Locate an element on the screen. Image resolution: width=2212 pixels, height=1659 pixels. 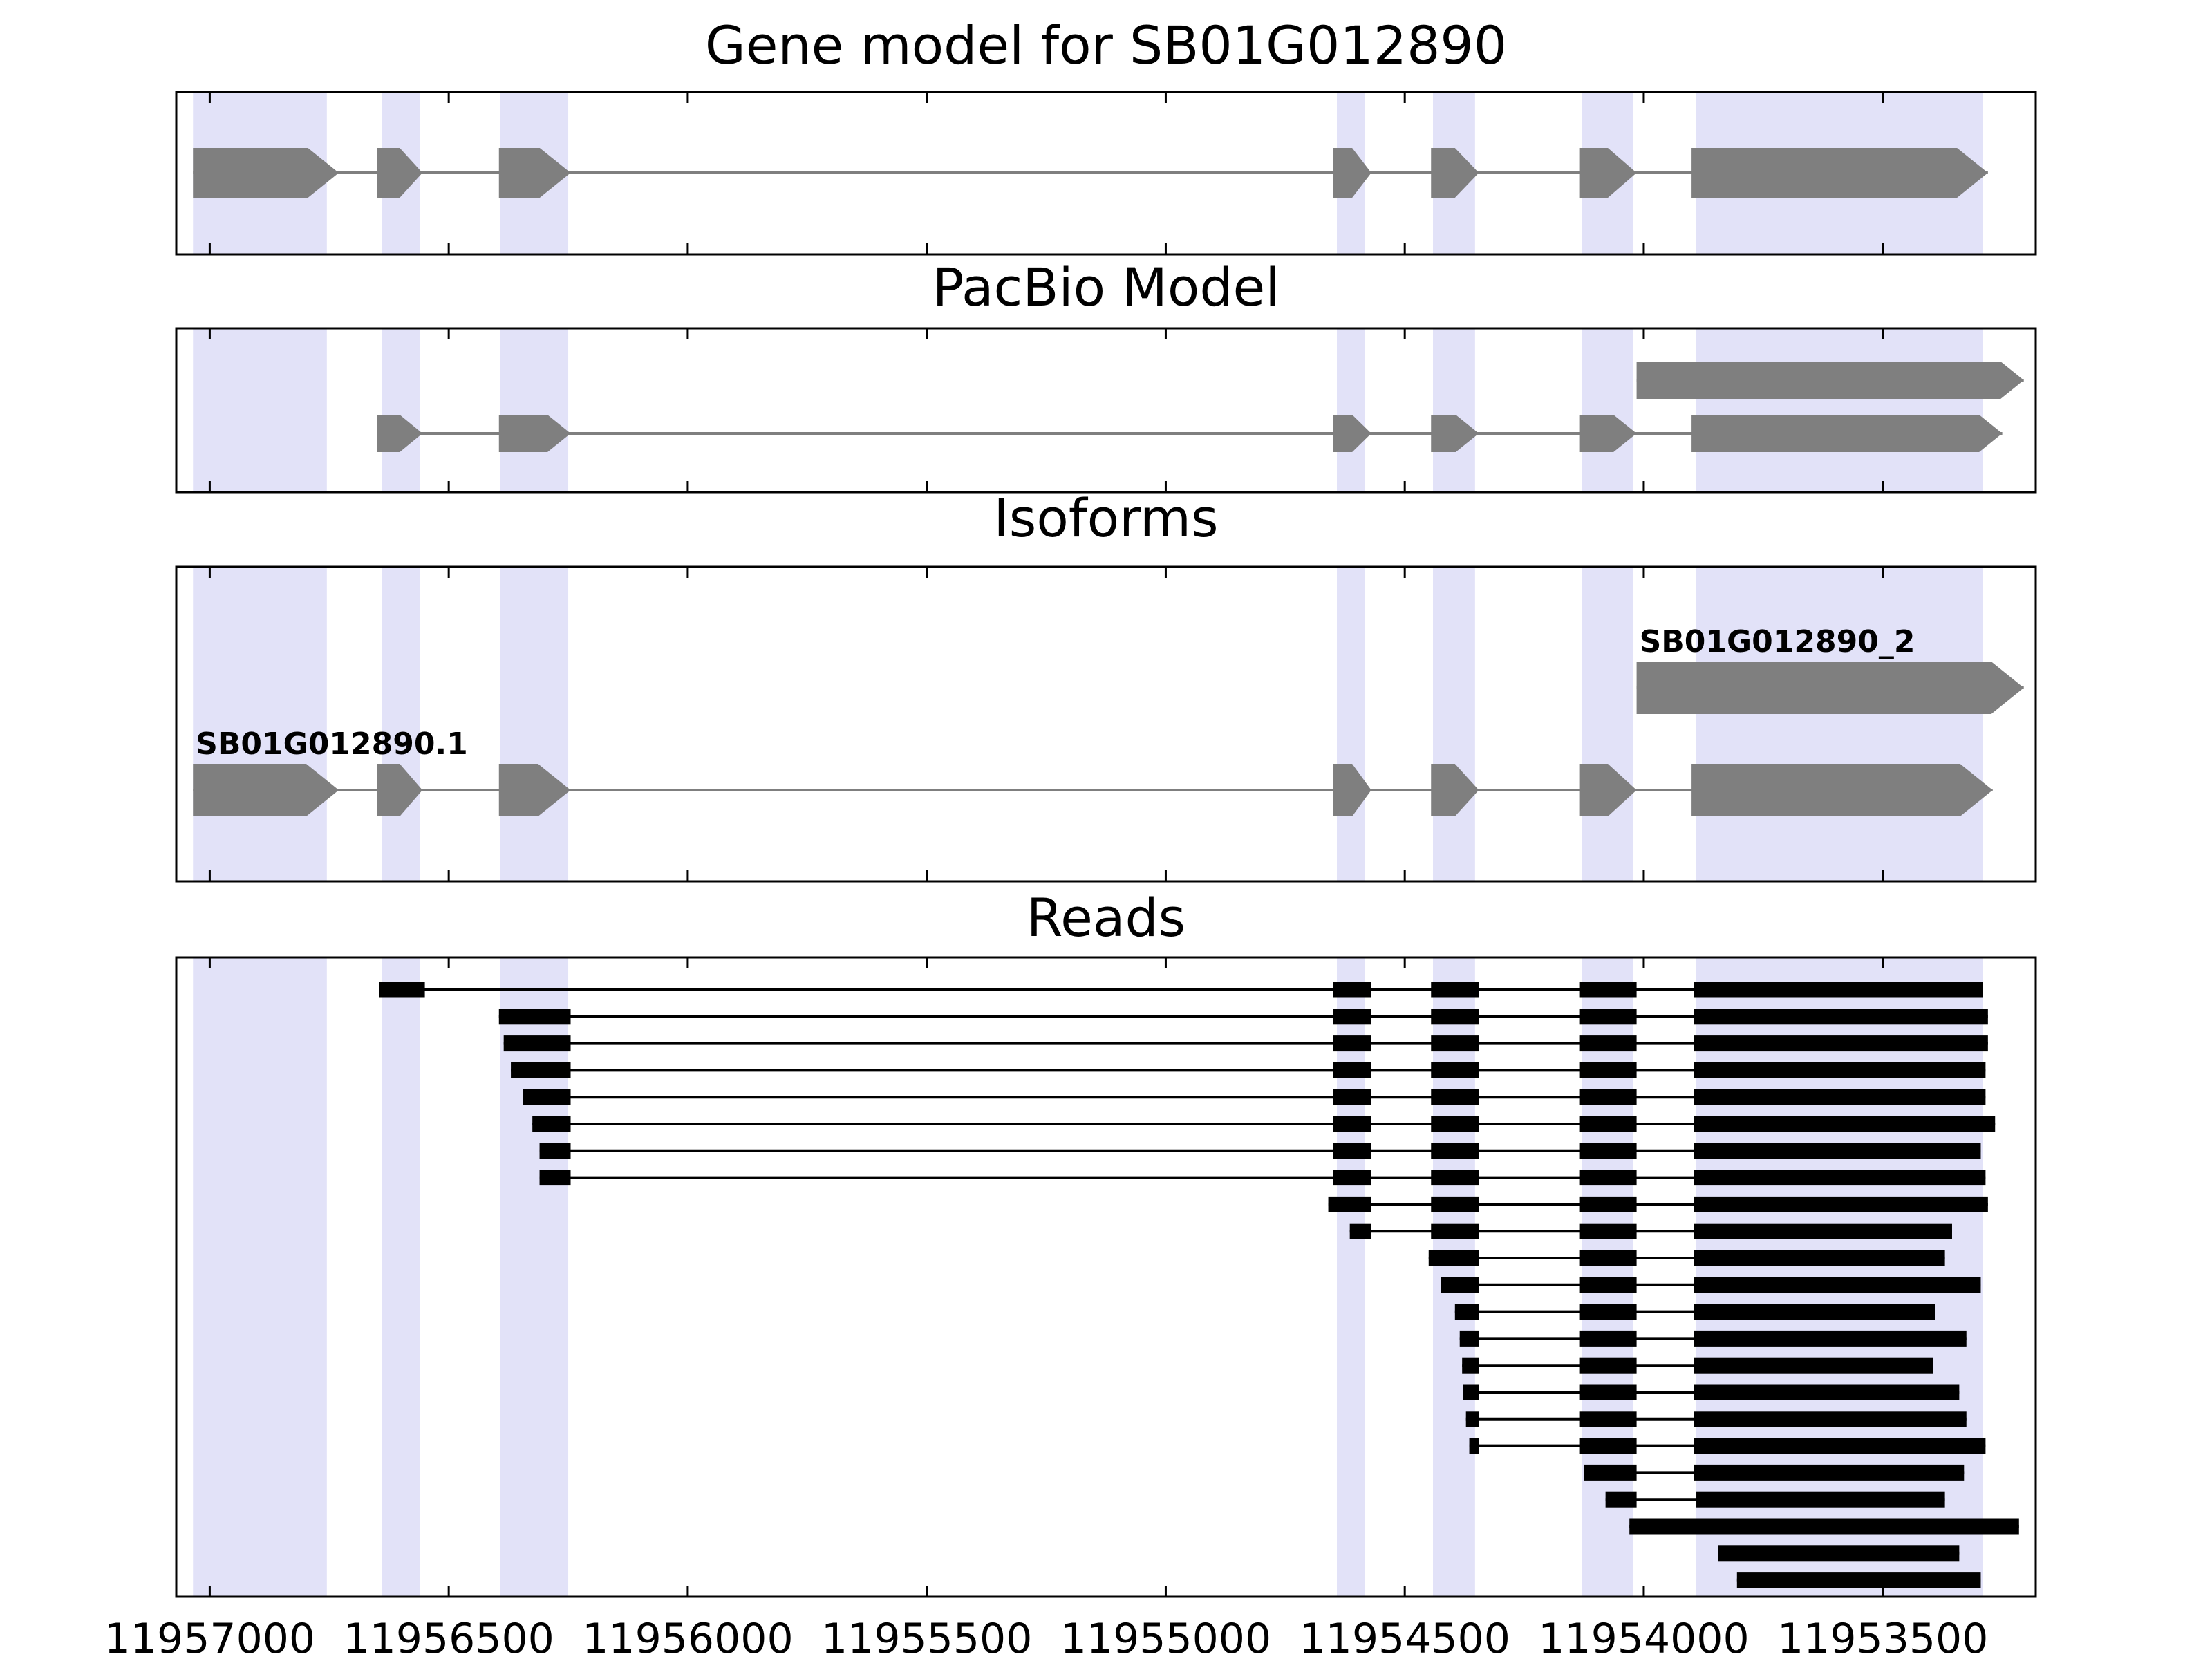
transcript-label: SB01G012890.1 is located at coordinates (332, 744).